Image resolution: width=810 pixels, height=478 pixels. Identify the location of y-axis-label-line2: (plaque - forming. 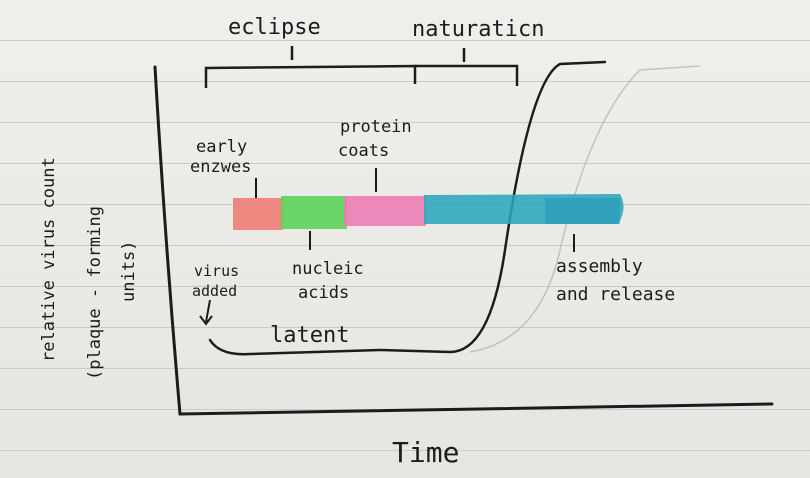
(95, 293).